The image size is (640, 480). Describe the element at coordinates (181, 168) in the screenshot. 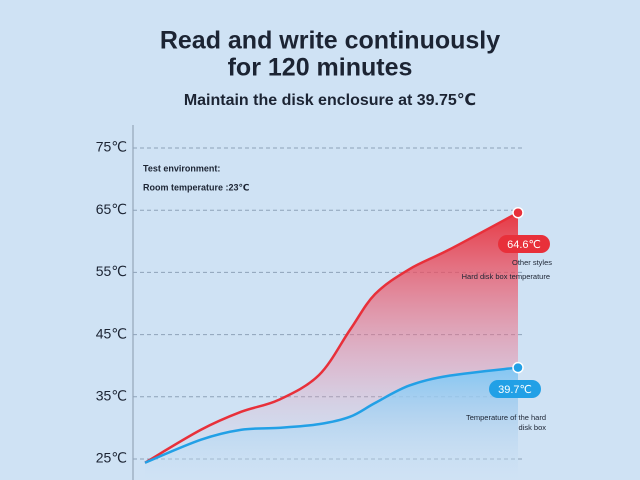

I see `annotation: Test environment:` at that location.